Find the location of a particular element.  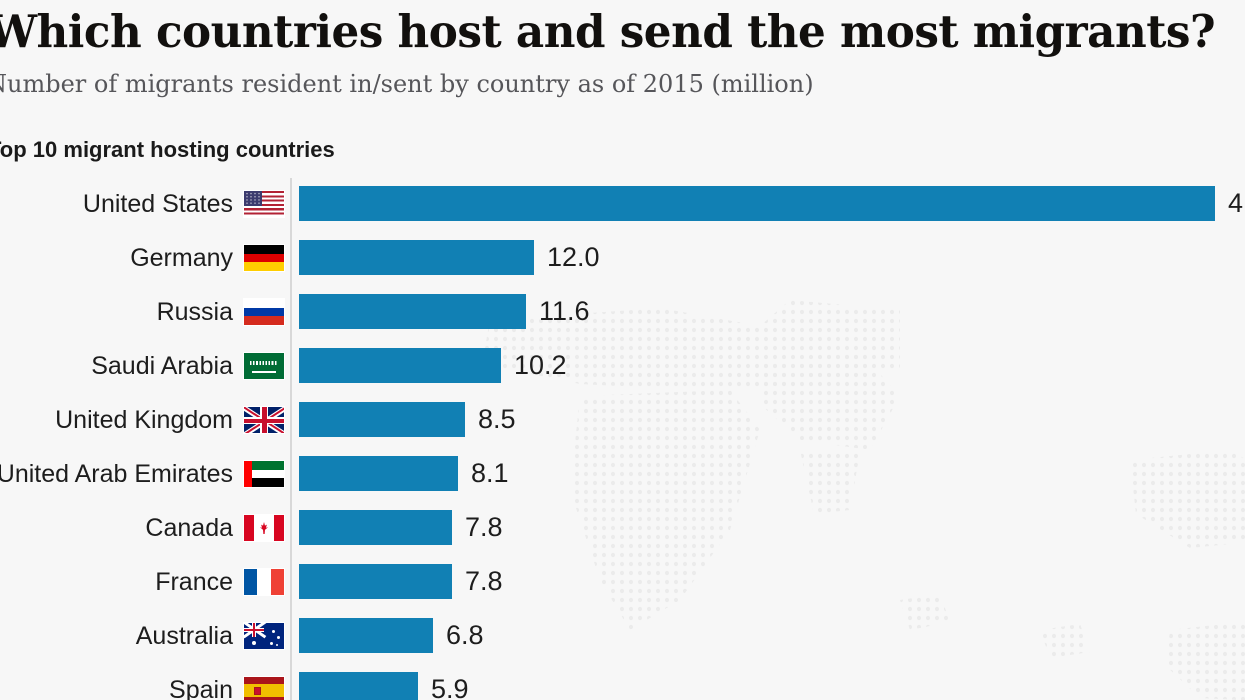

row-label-group: Canada is located at coordinates (142, 528).